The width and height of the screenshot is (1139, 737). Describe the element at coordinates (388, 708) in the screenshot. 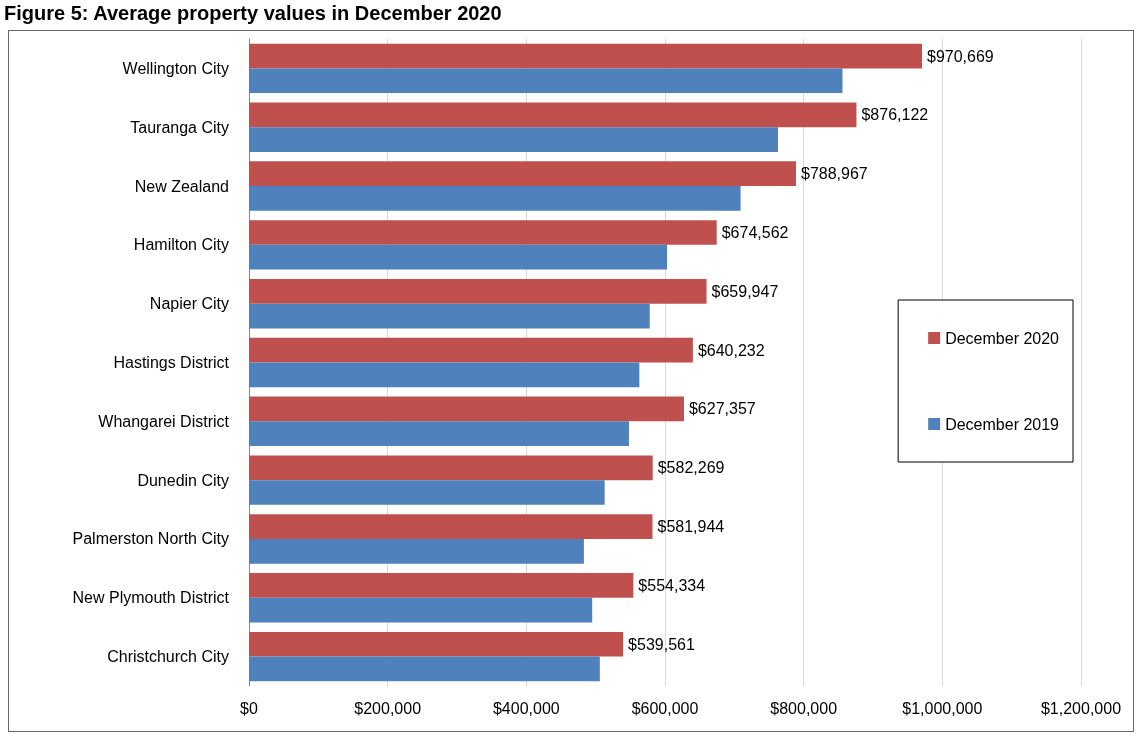

I see `x-tick-label: $200,000` at that location.